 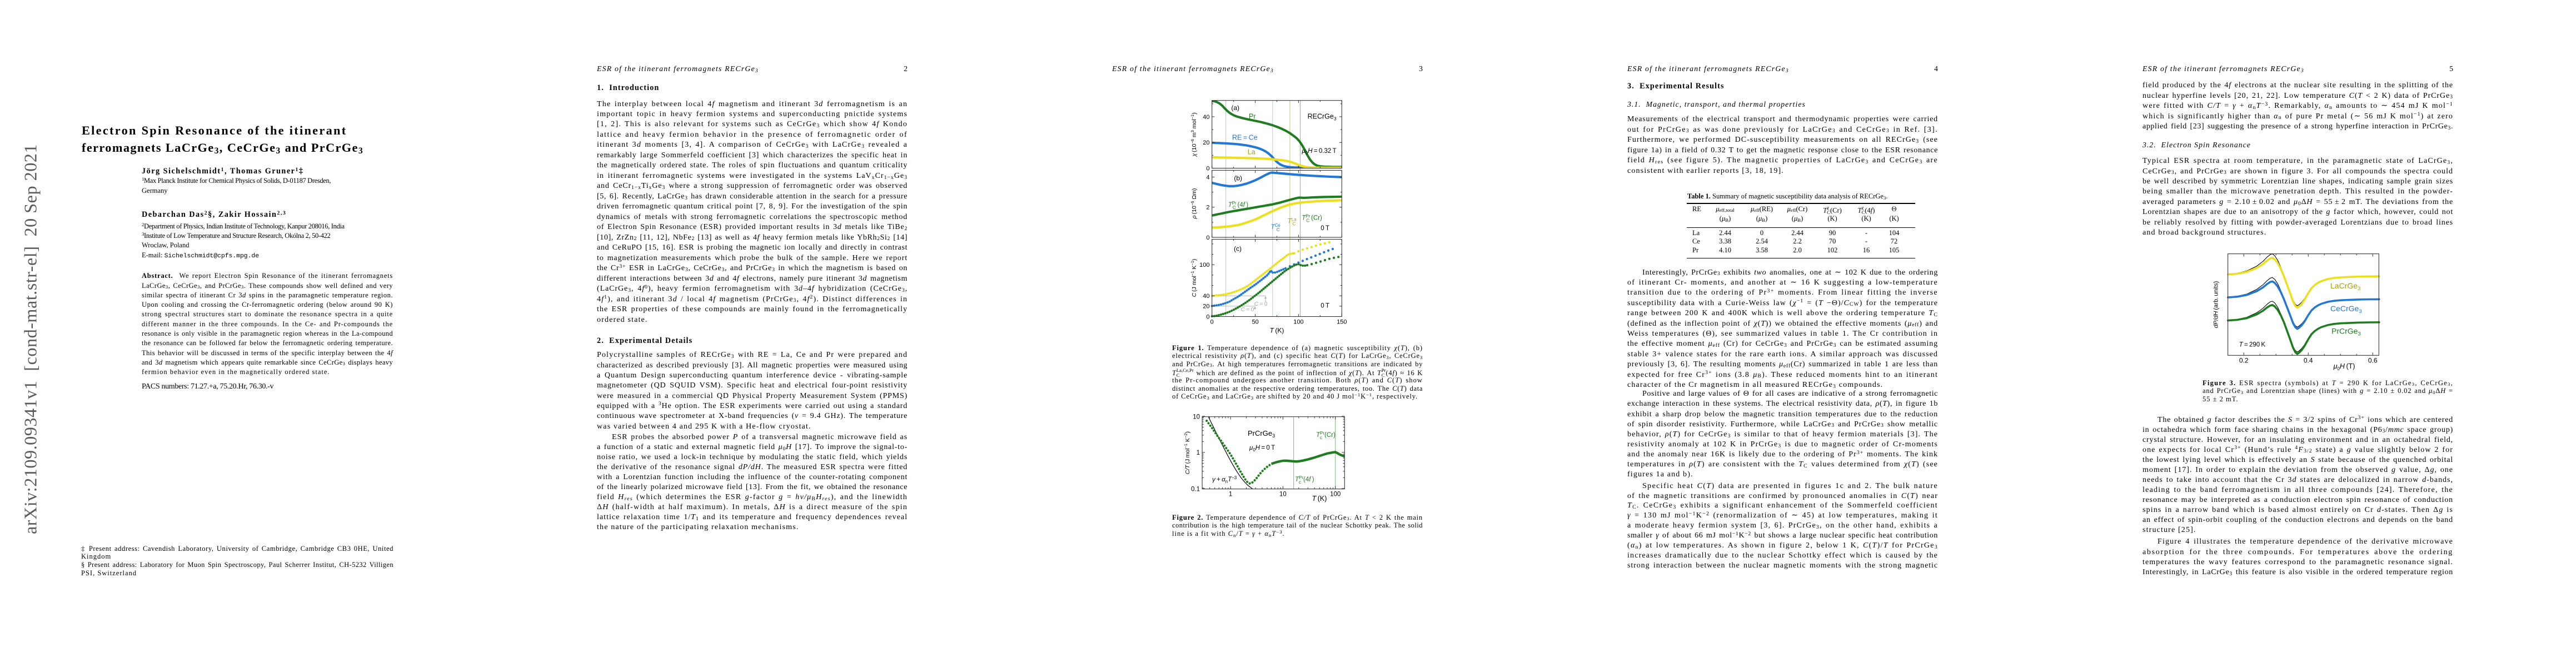 I want to click on svg-text: 0.1, so click(x=1195, y=489).